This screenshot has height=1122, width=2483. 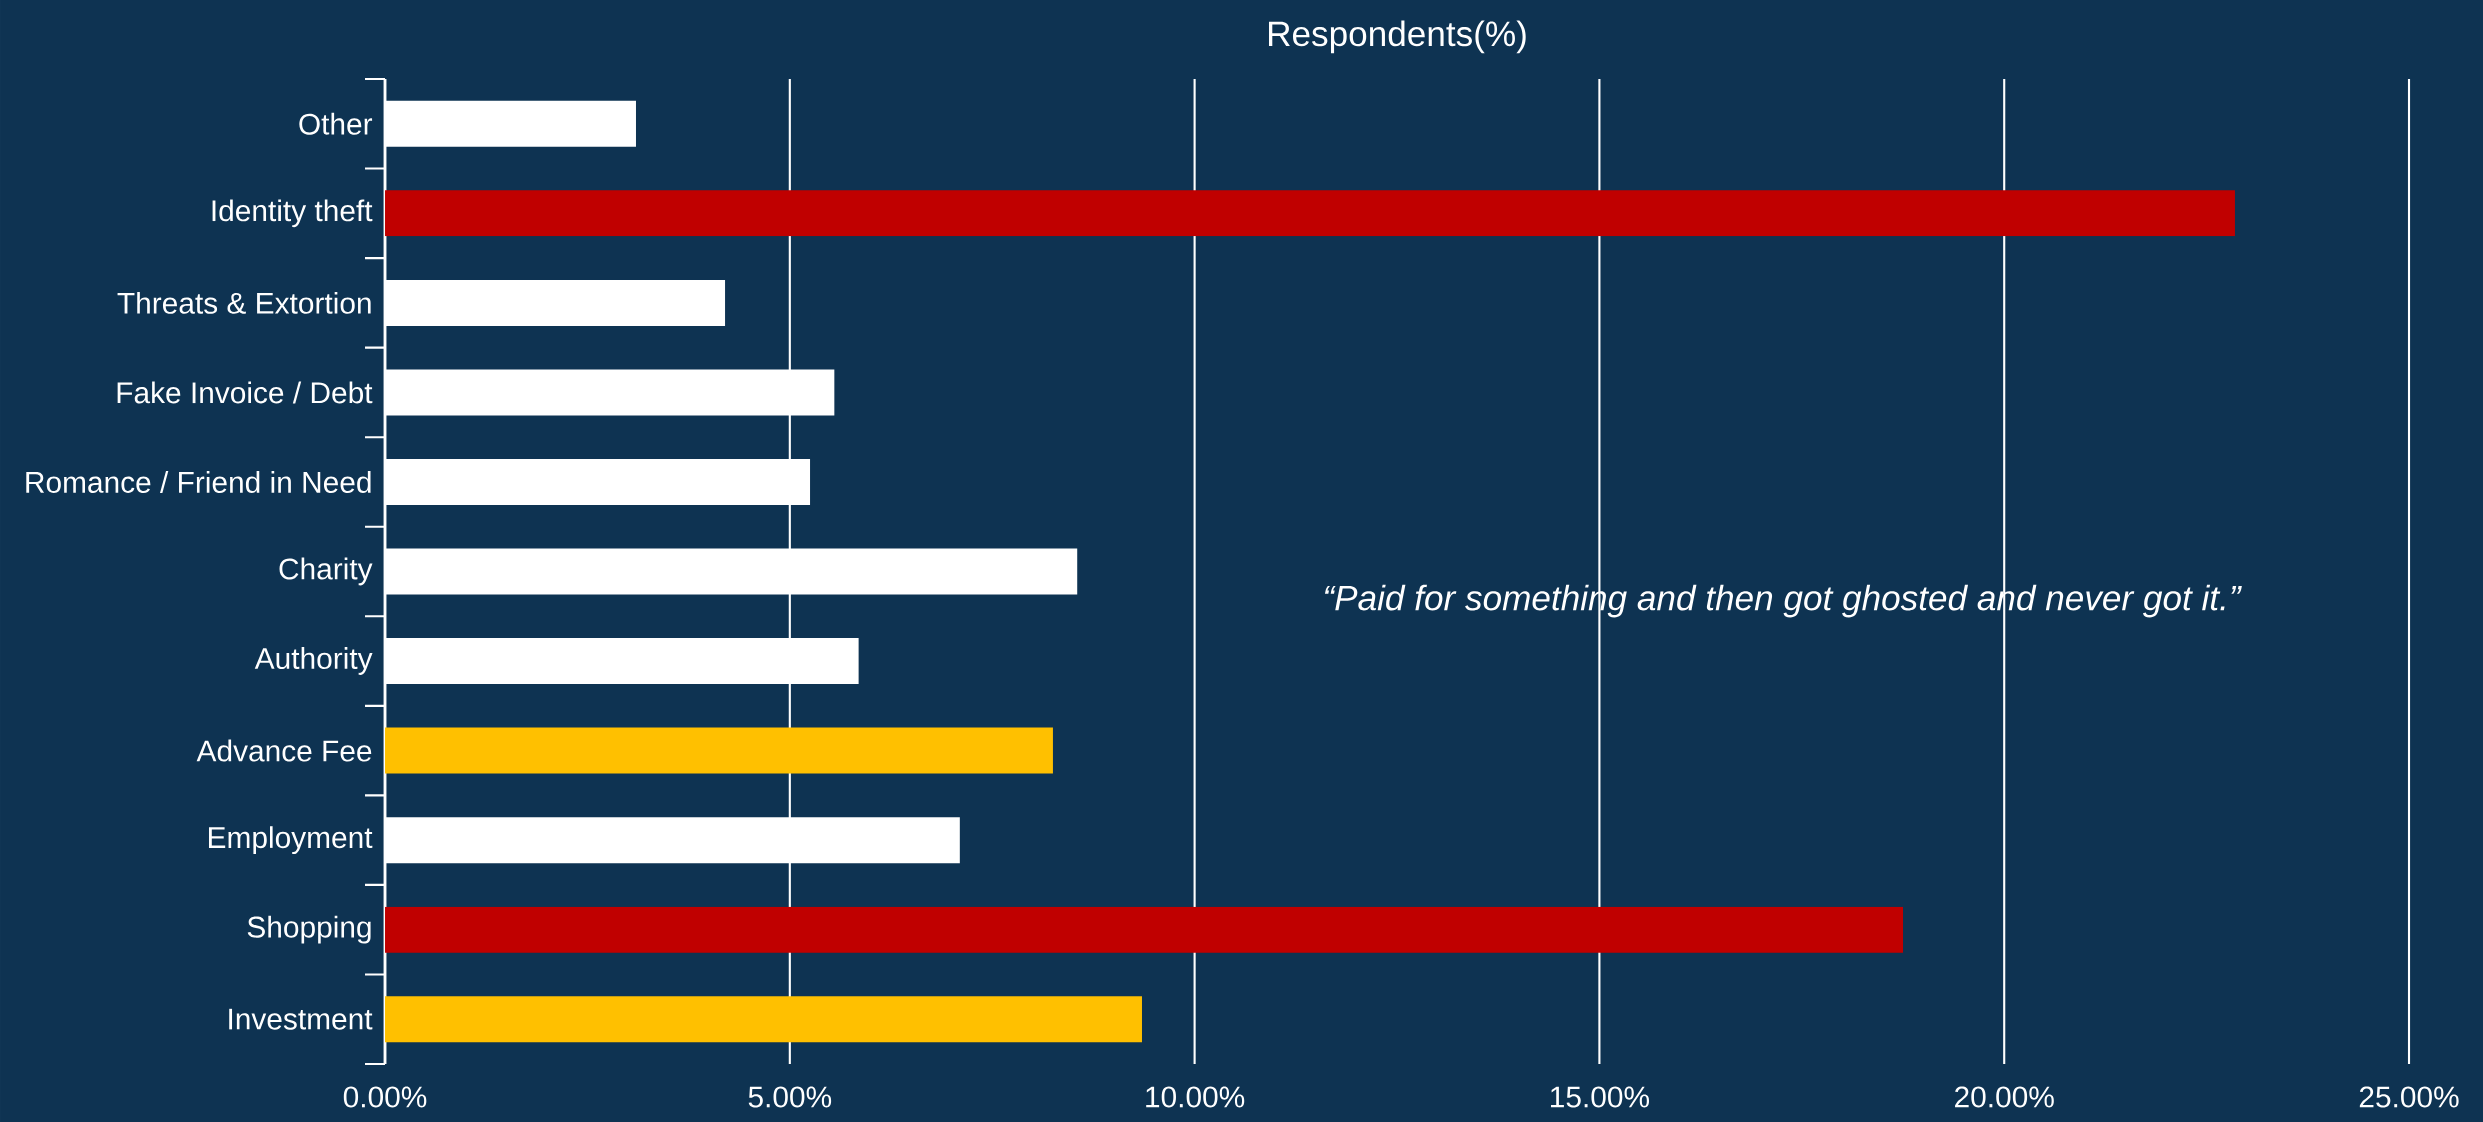 I want to click on x-tick-label: 5.00%, so click(x=790, y=1097).